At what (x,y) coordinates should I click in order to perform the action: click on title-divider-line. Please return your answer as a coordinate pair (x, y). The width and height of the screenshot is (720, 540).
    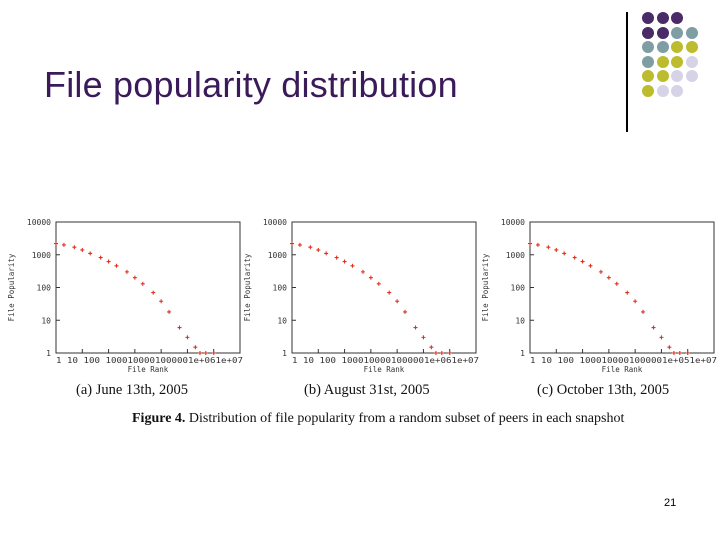
    Looking at the image, I should click on (627, 72).